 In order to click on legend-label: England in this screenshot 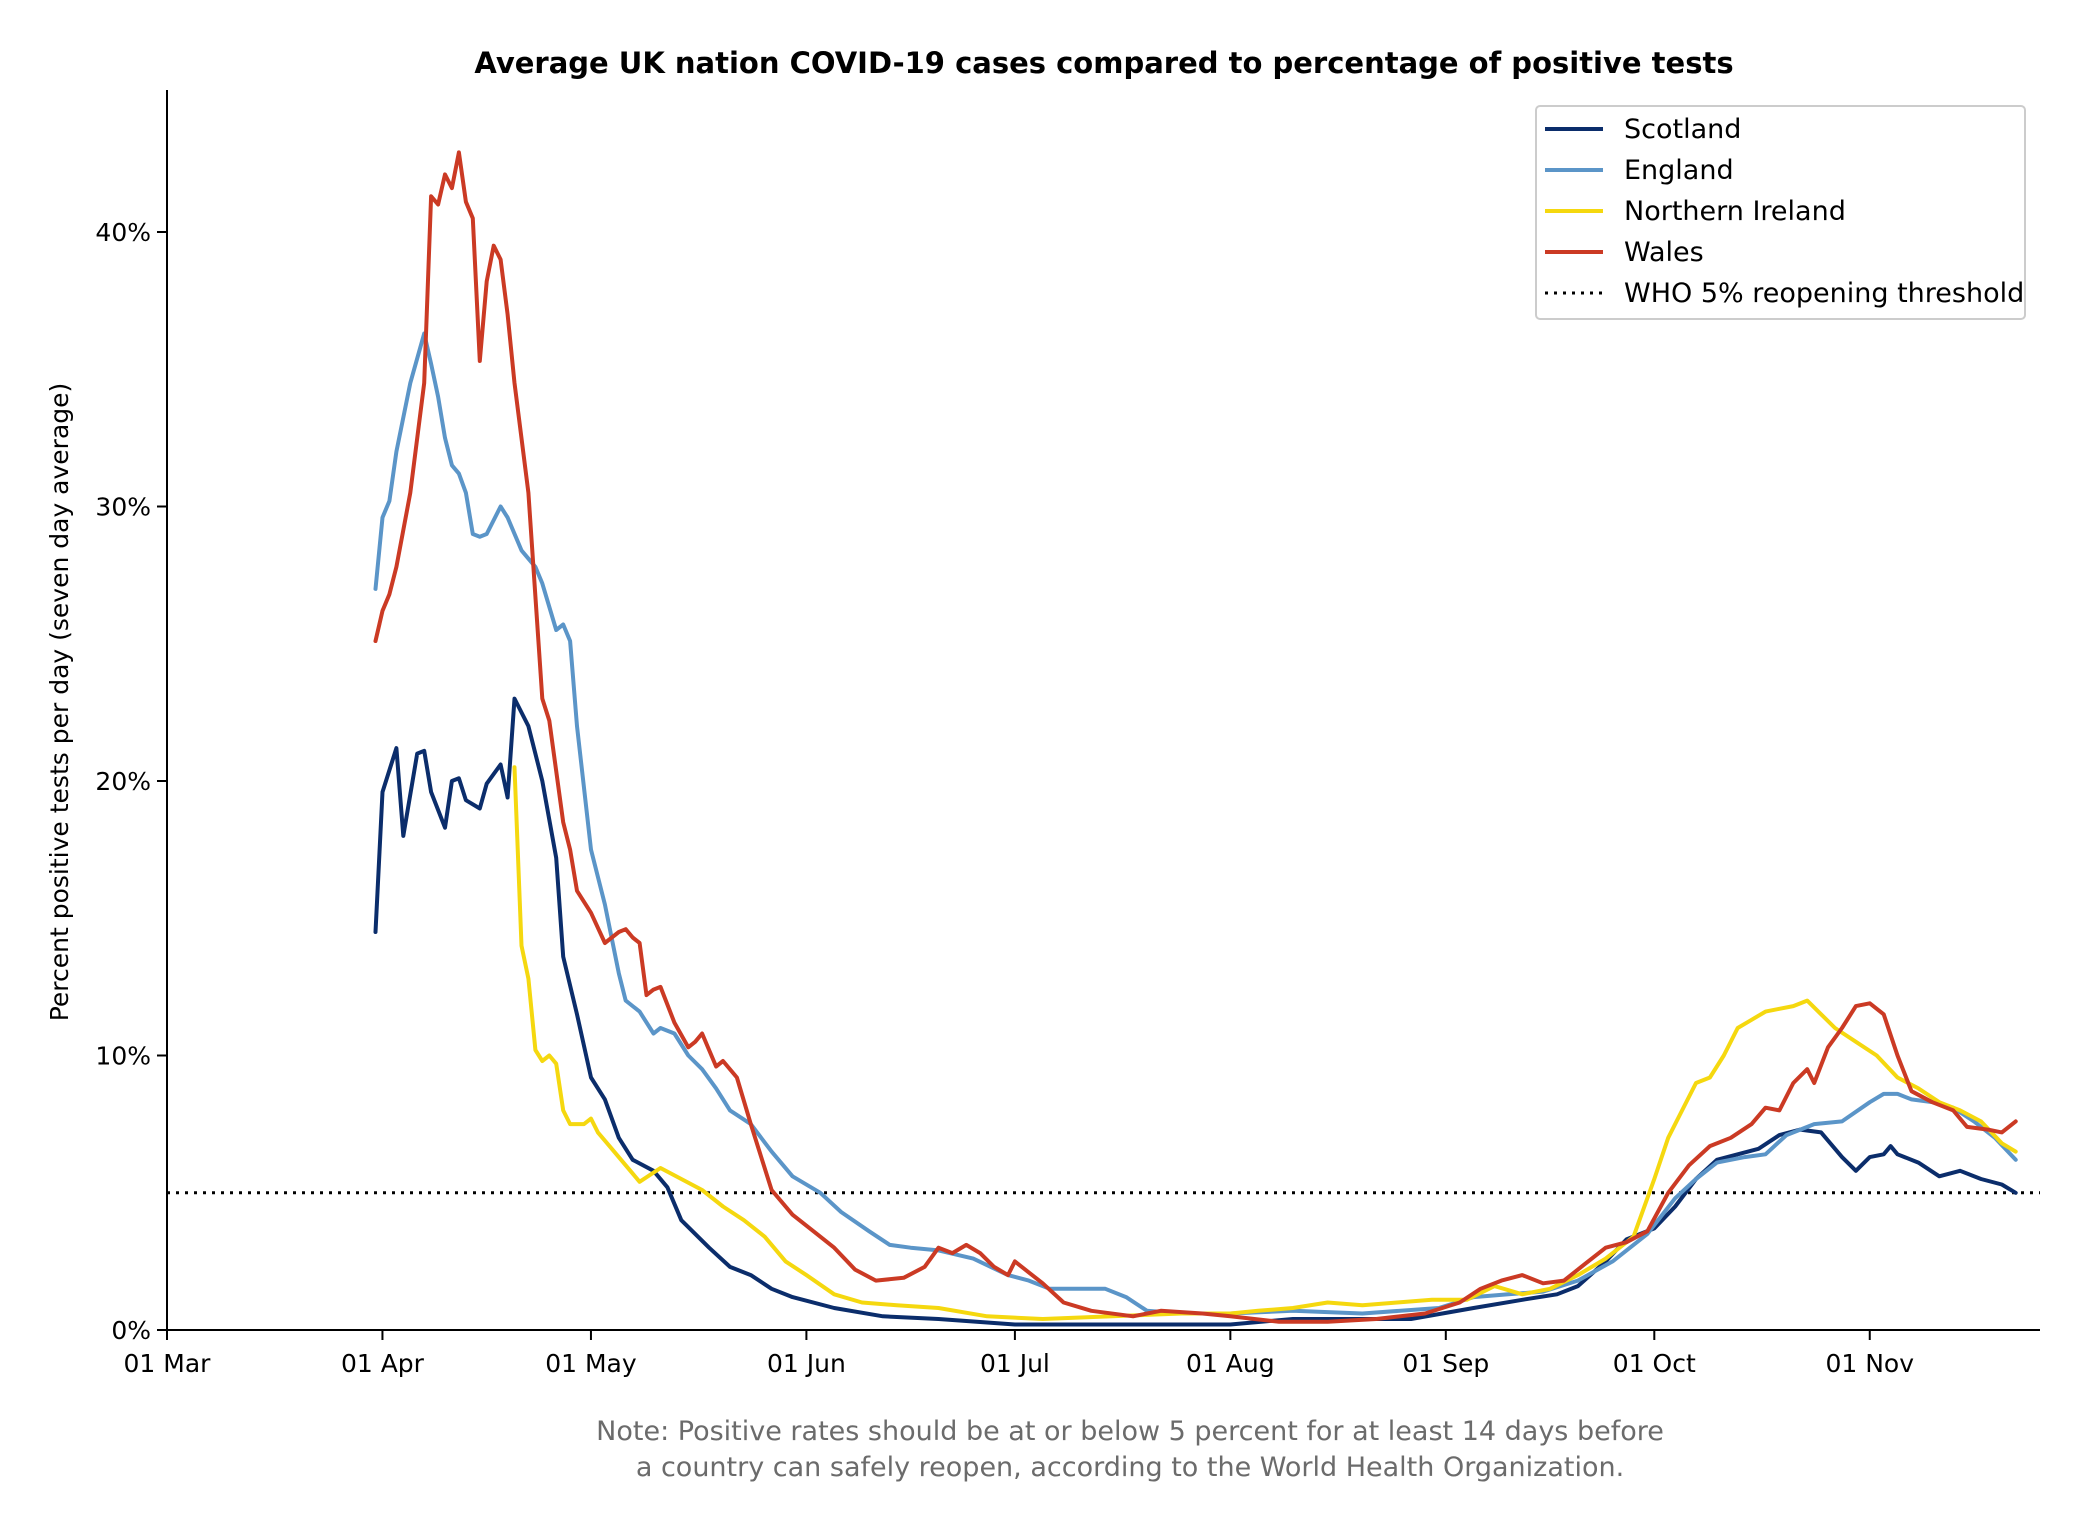, I will do `click(1679, 170)`.